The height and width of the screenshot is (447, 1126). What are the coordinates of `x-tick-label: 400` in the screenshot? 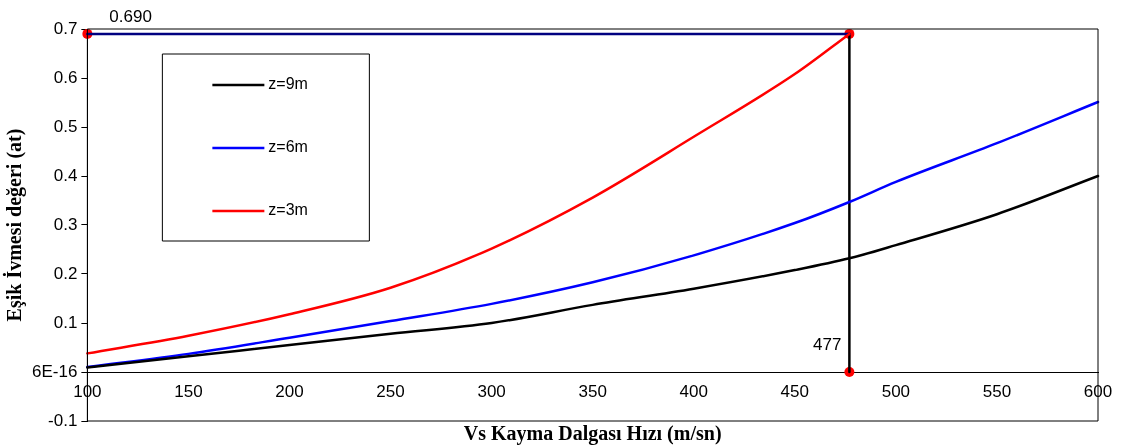 It's located at (693, 391).